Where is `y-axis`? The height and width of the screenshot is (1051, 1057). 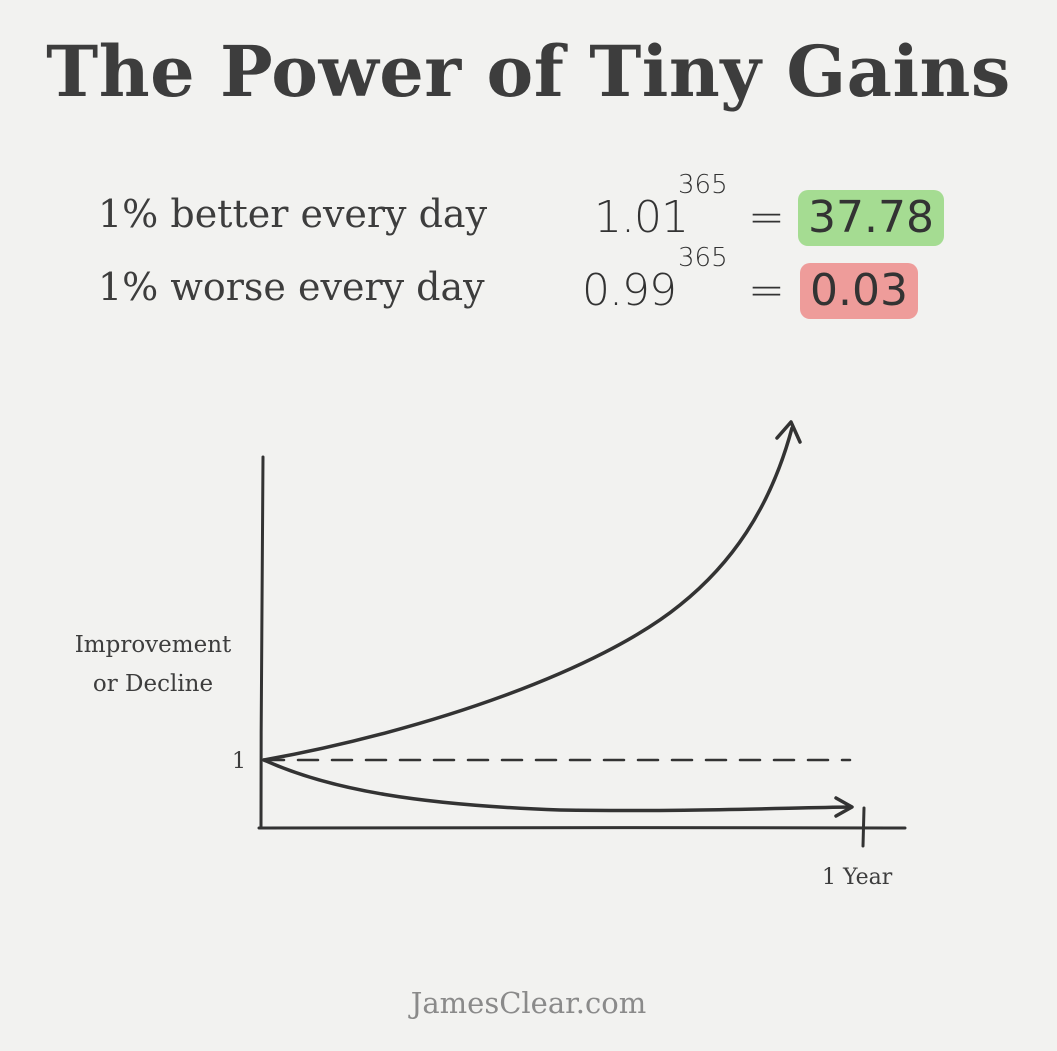
y-axis is located at coordinates (262, 642).